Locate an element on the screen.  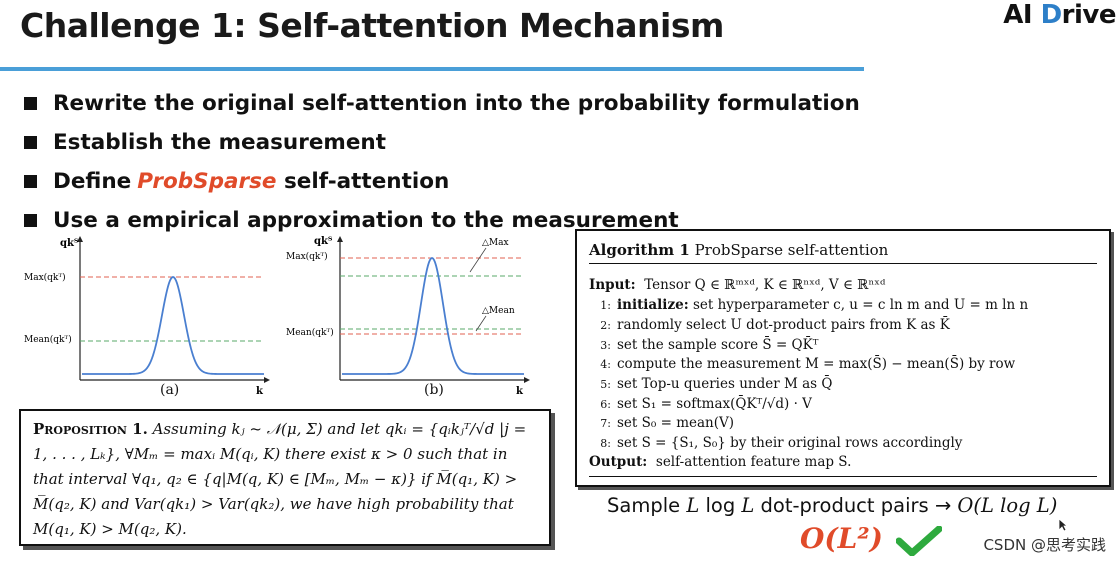
step-text: set the sample score S̄ = QK̄ᵀ is located at coordinates (718, 345).